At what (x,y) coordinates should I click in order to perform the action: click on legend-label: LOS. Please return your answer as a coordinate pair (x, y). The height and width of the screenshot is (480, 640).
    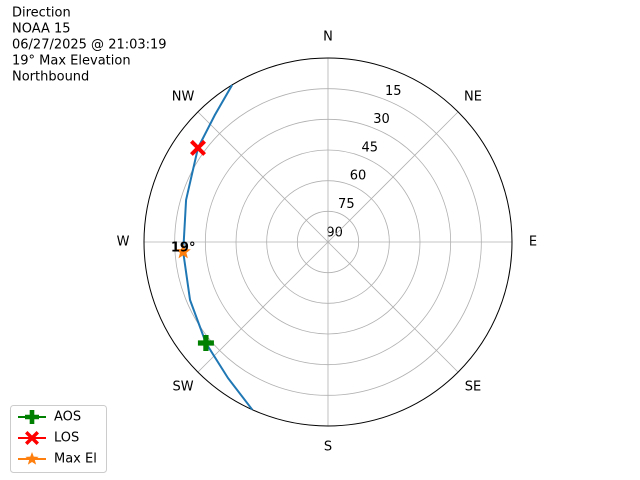
    Looking at the image, I should click on (66, 438).